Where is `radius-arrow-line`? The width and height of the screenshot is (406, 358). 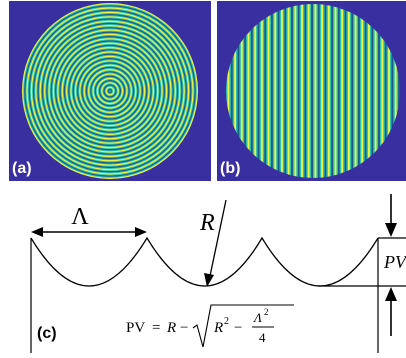
radius-arrow-line is located at coordinates (218, 238).